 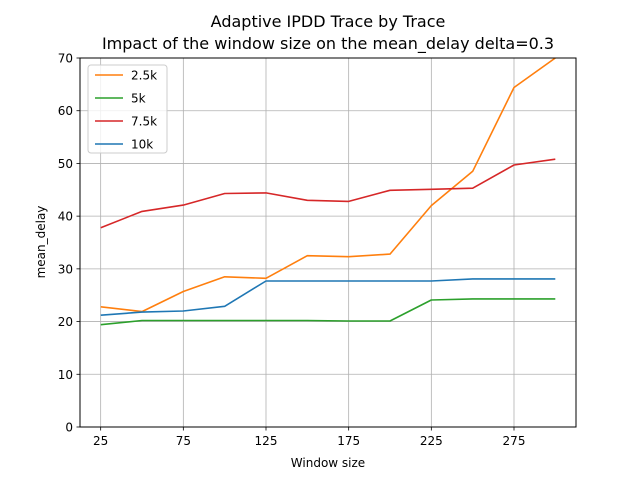 I want to click on x-tick-label: 275, so click(x=514, y=441).